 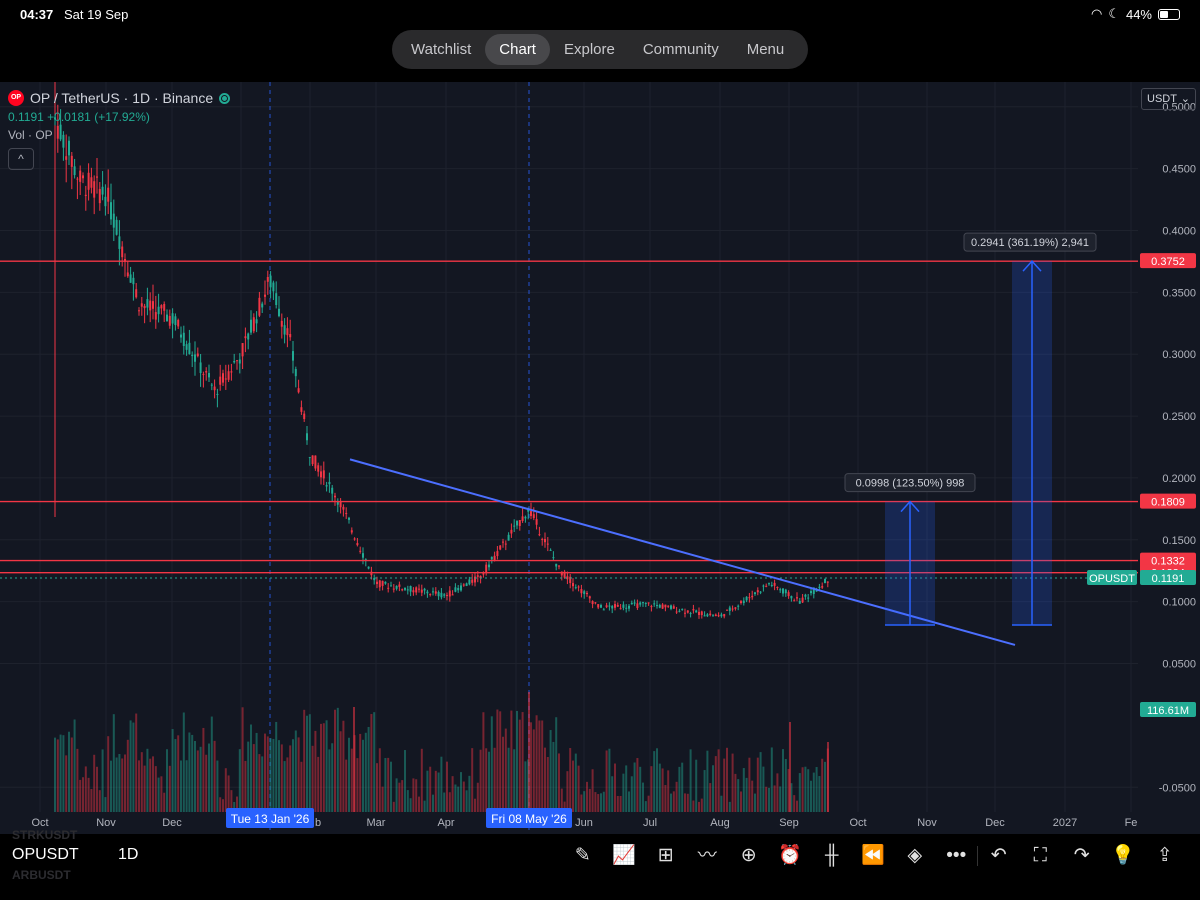 What do you see at coordinates (977, 856) in the screenshot?
I see `toolbar-separator` at bounding box center [977, 856].